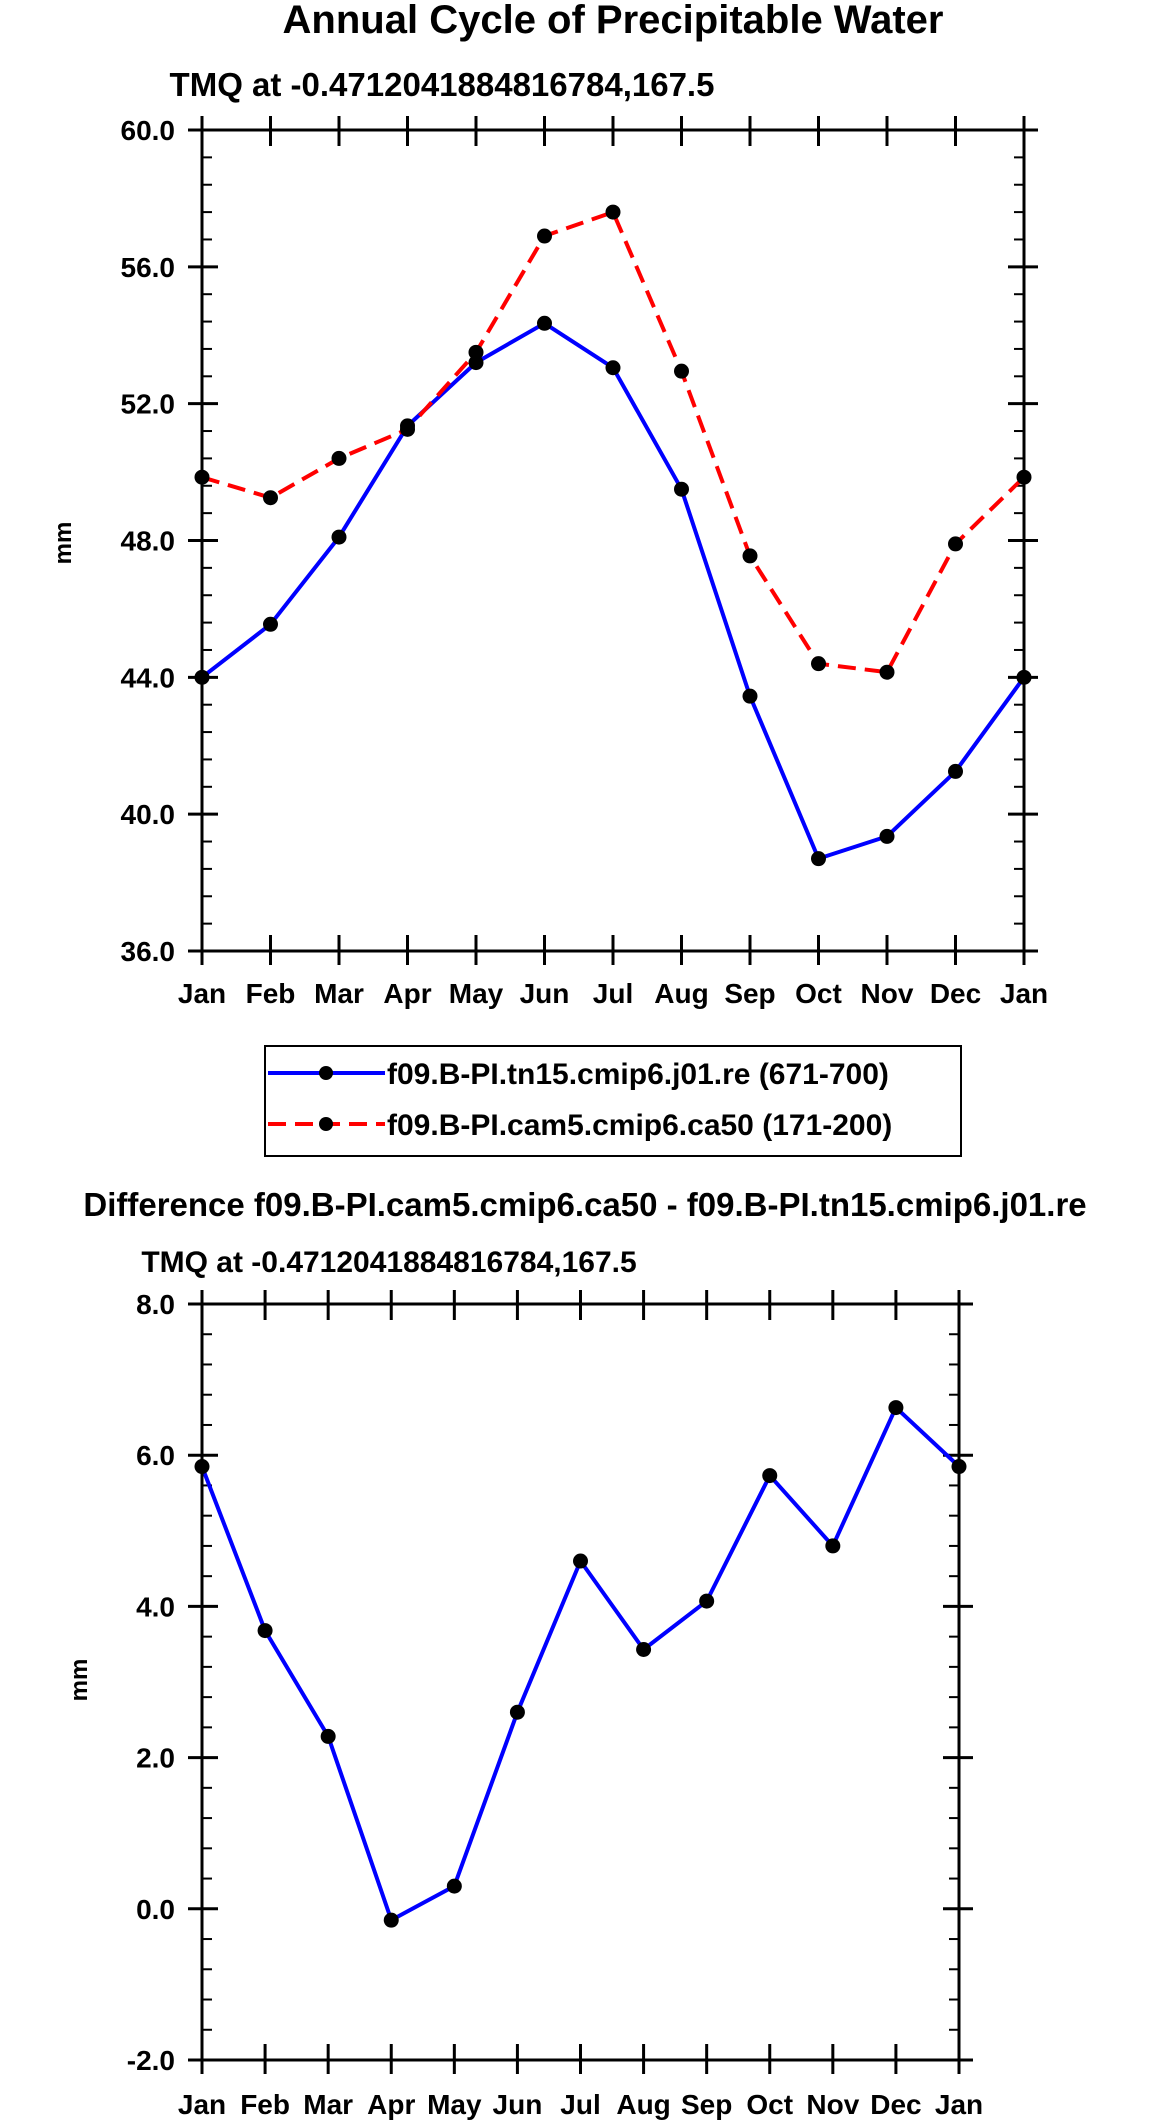 This screenshot has height=2127, width=1161. What do you see at coordinates (442, 84) in the screenshot?
I see `top-chart-subtitle: TMQ at -0.4712041884816784,167.5` at bounding box center [442, 84].